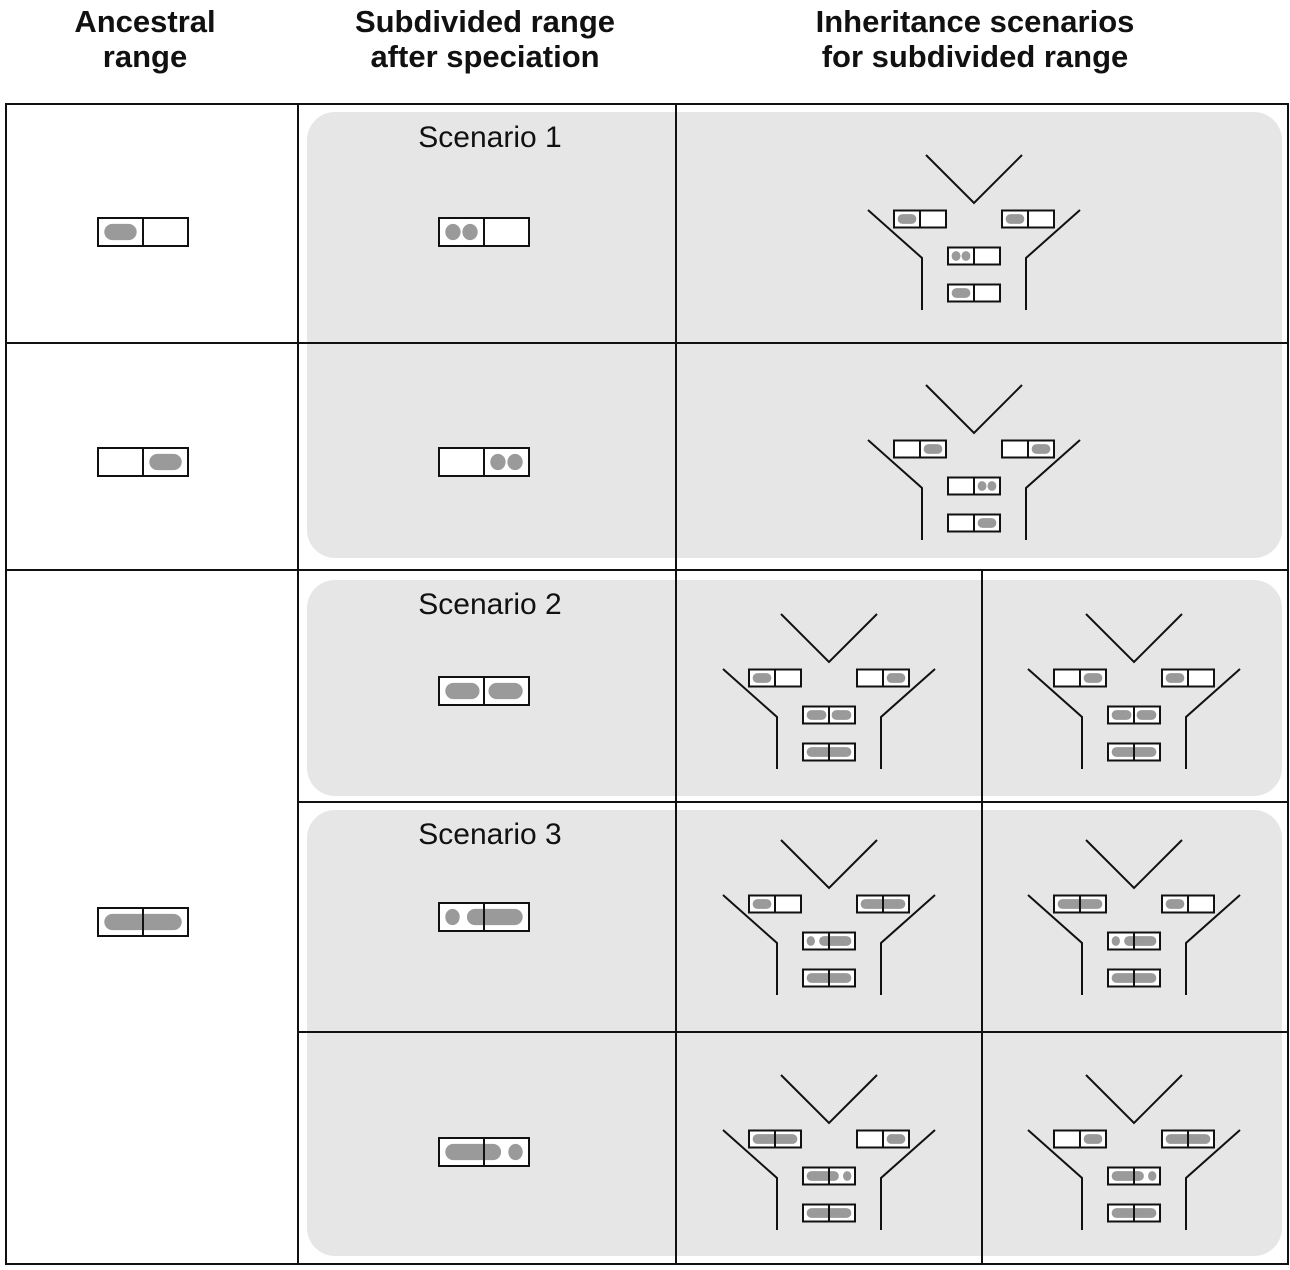  I want to click on header-inheritance-line-1: Inheritance scenarios, so click(975, 21).